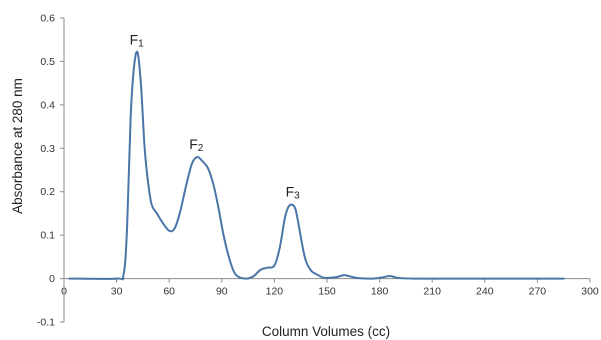 The image size is (601, 340). I want to click on y-tick-label: 0.4, so click(47, 105).